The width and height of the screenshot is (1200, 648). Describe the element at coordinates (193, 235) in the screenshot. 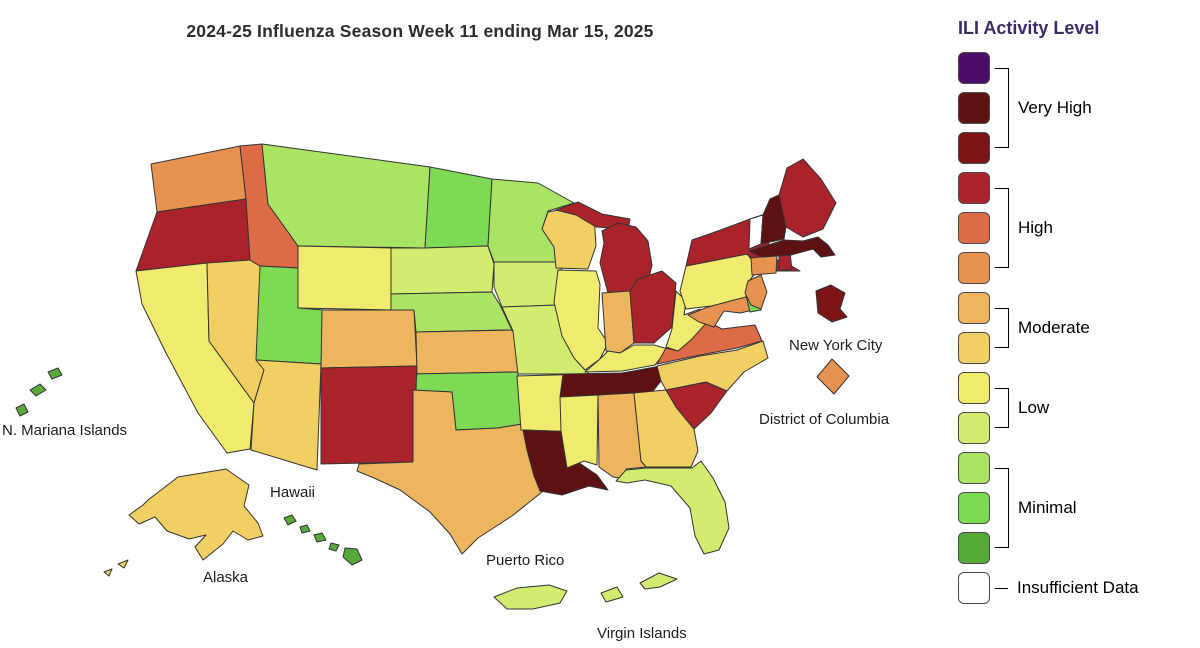

I see `state-or` at that location.